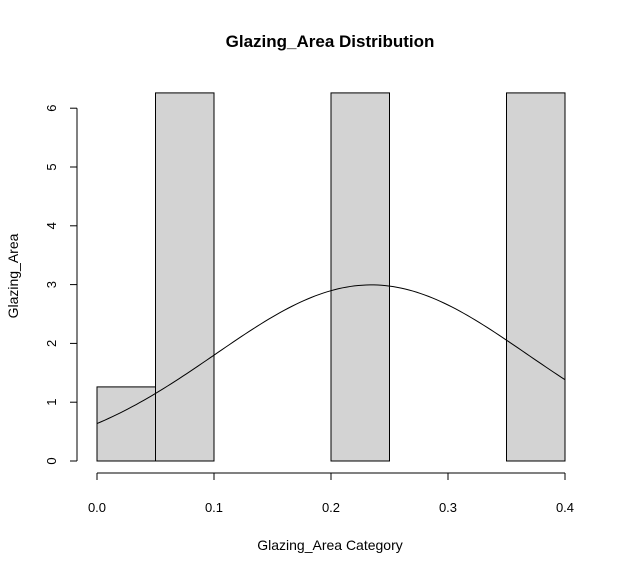 This screenshot has width=624, height=574. I want to click on chart-title: Glazing_Area Distribution, so click(330, 41).